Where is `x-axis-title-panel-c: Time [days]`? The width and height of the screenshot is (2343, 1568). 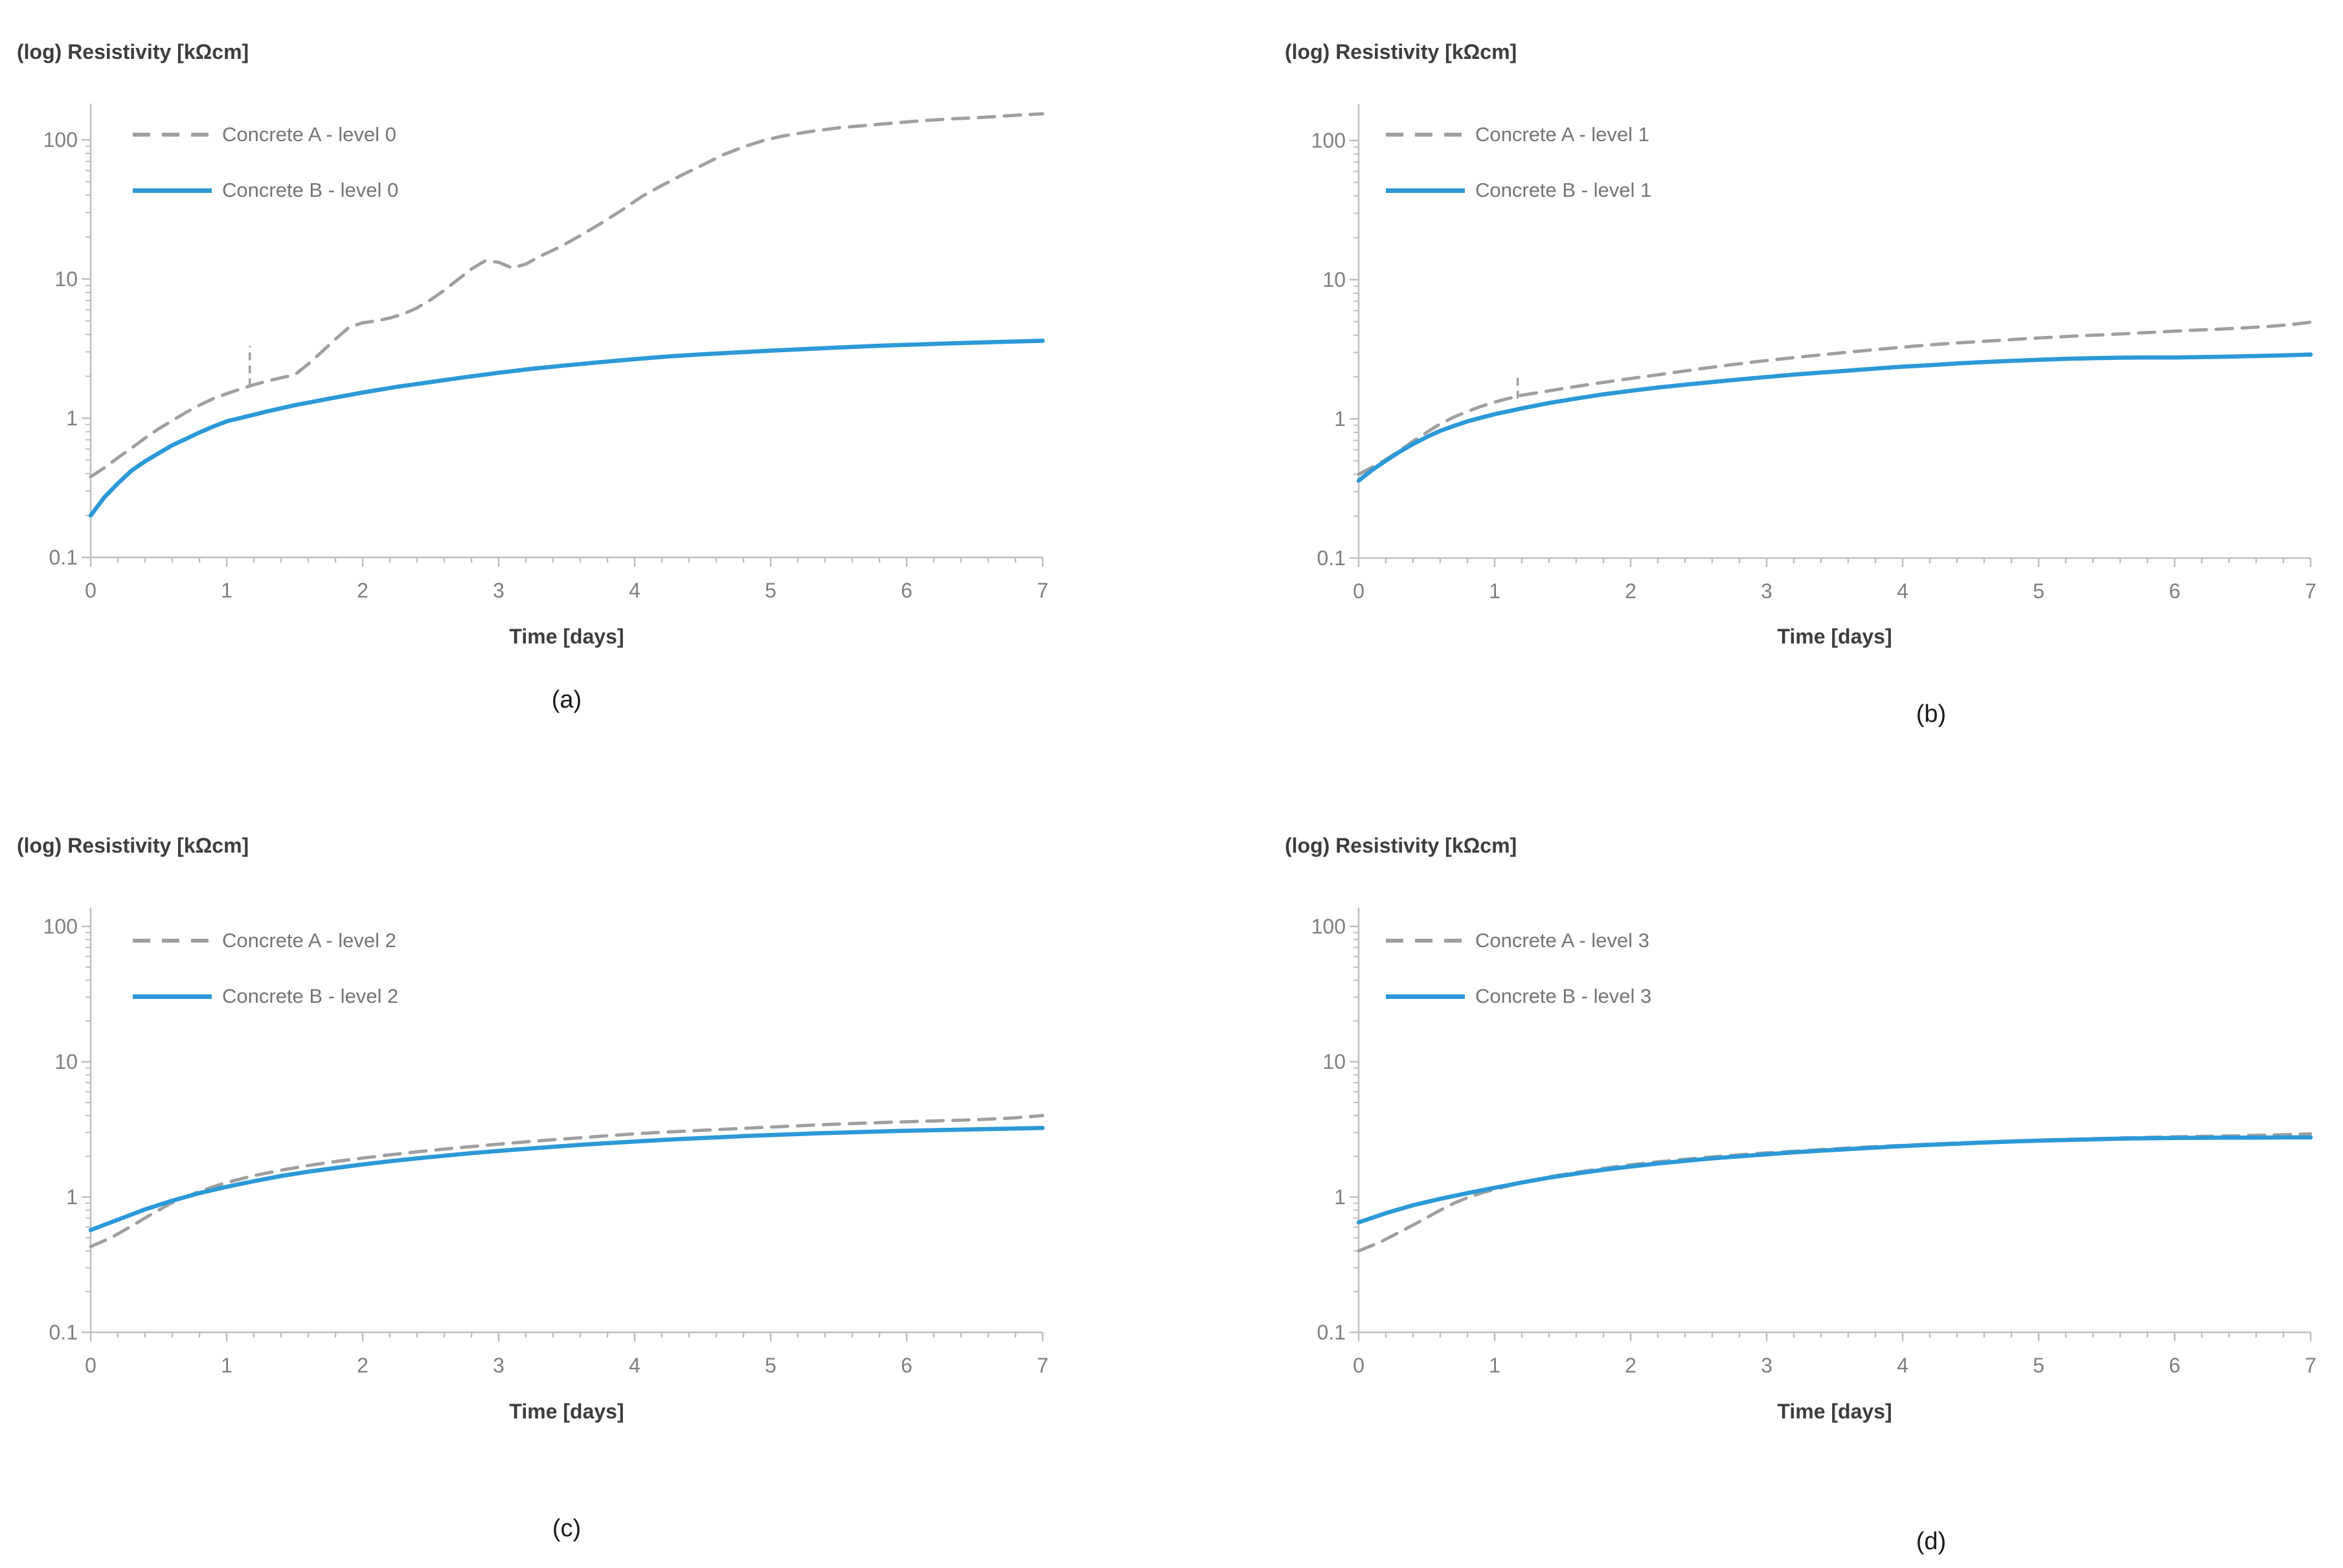
x-axis-title-panel-c: Time [days] is located at coordinates (566, 1412).